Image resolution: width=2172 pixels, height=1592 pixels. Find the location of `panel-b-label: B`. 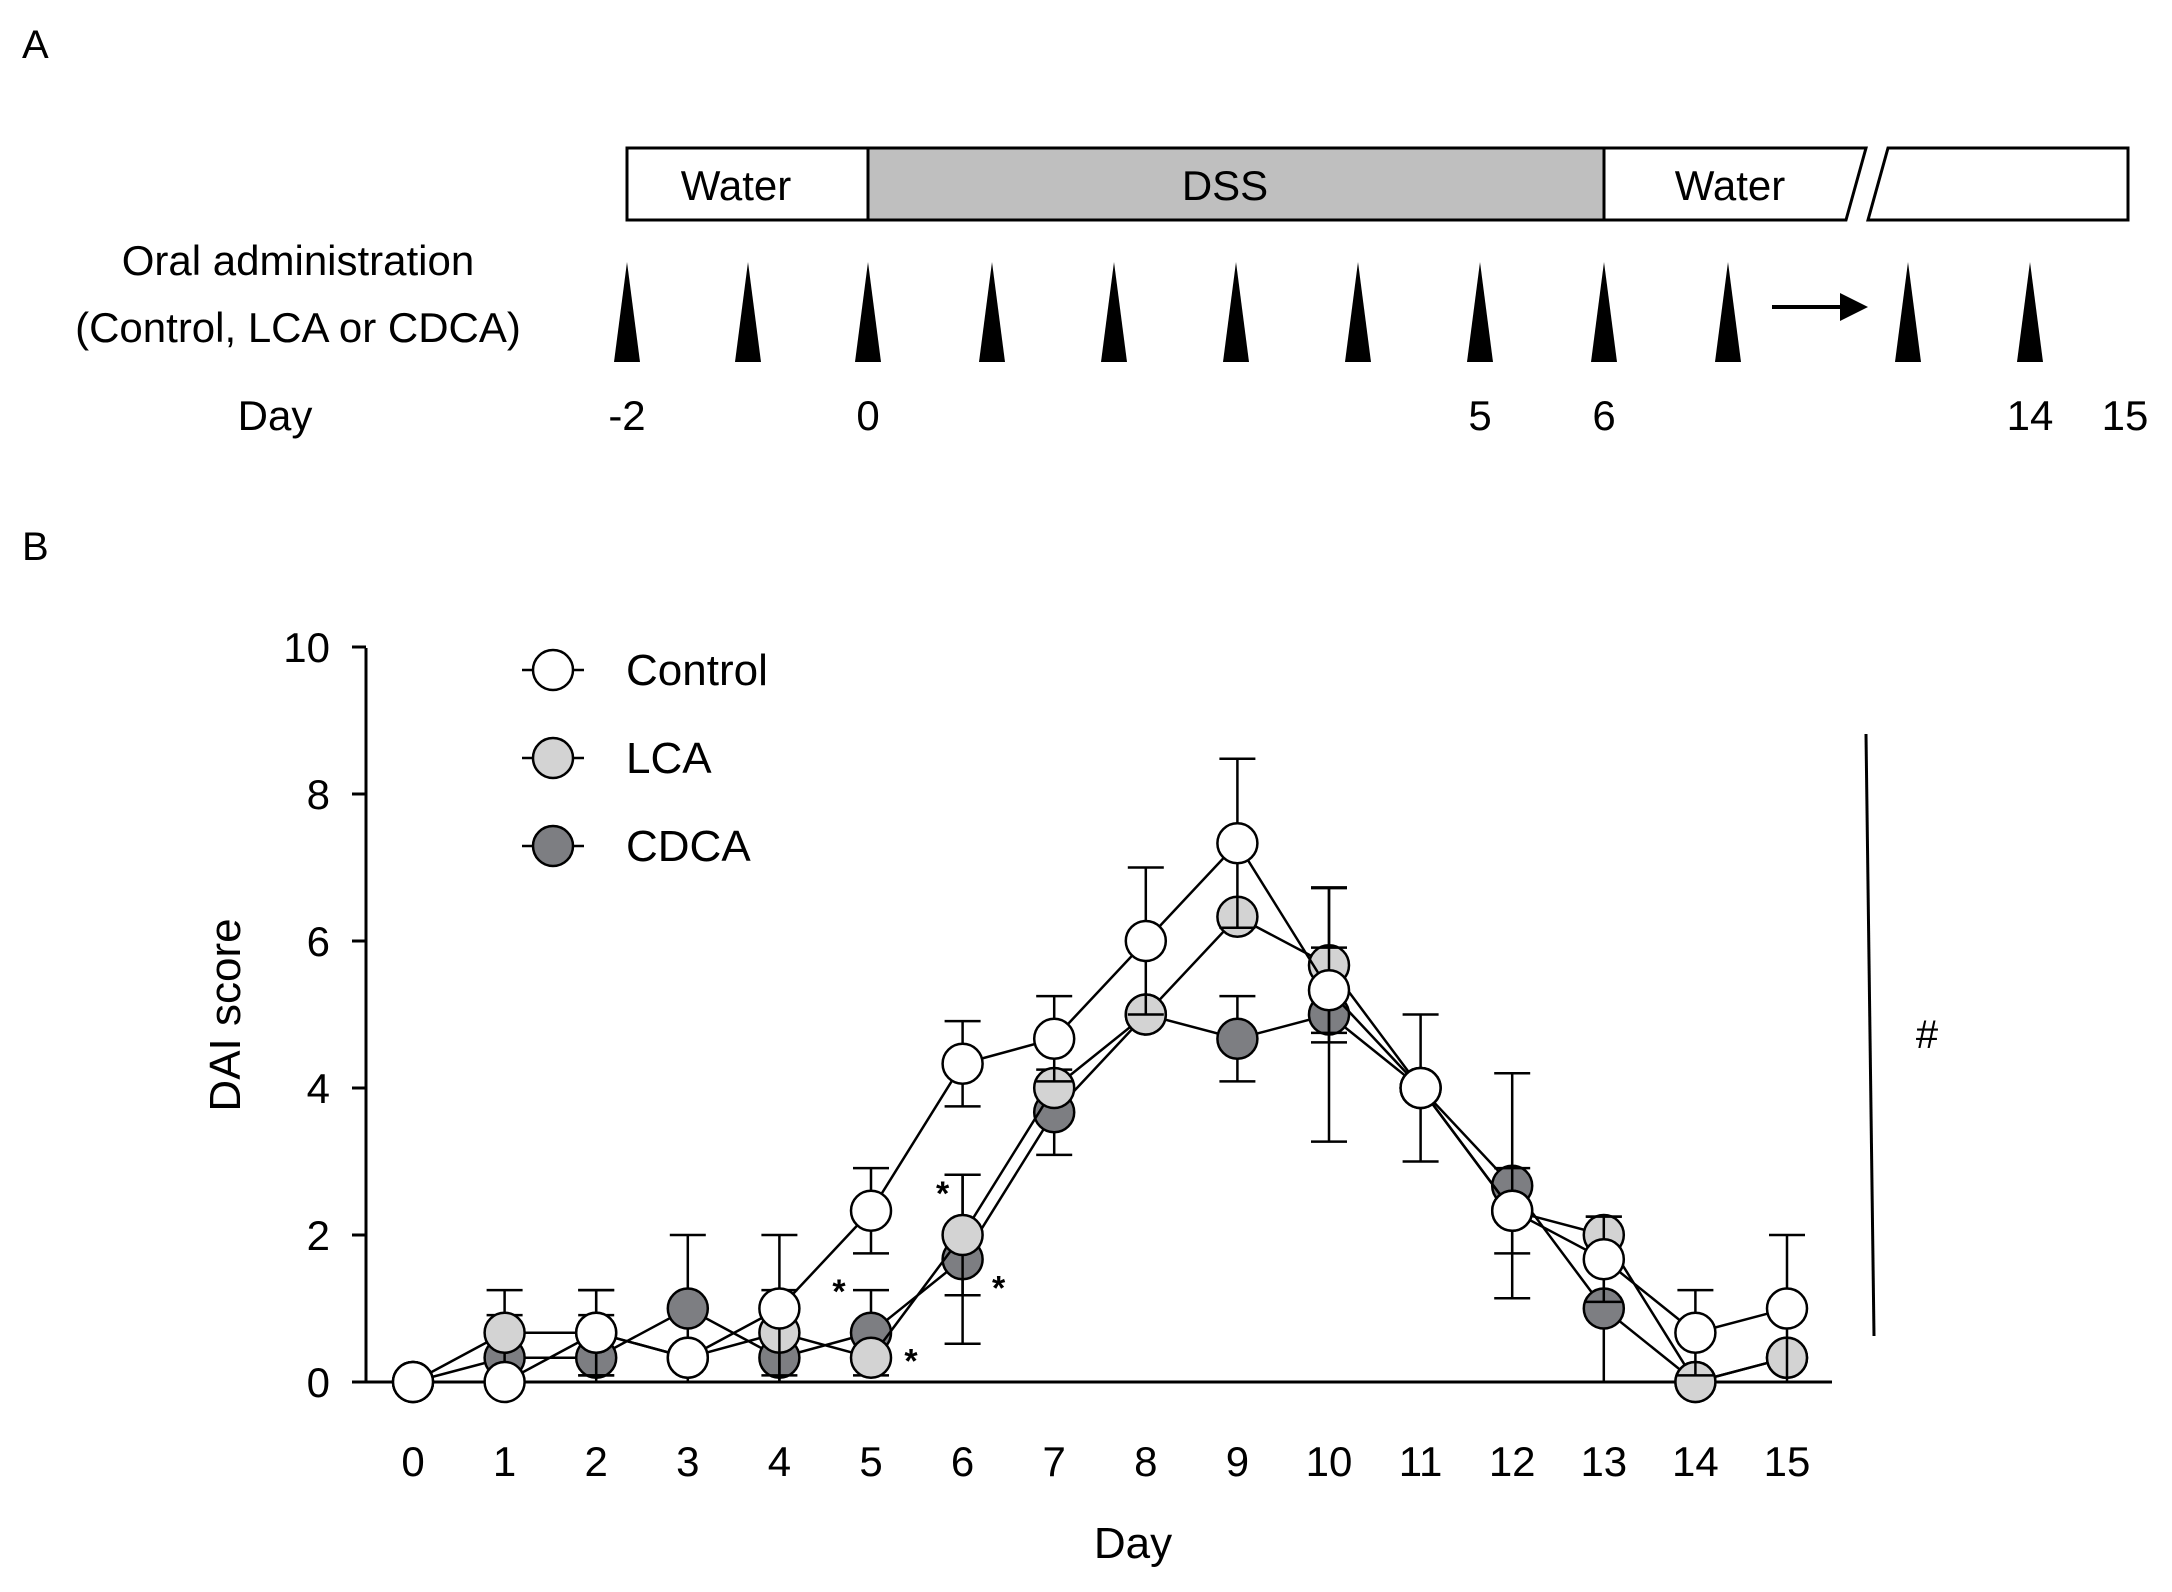

panel-b-label: B is located at coordinates (35, 547).